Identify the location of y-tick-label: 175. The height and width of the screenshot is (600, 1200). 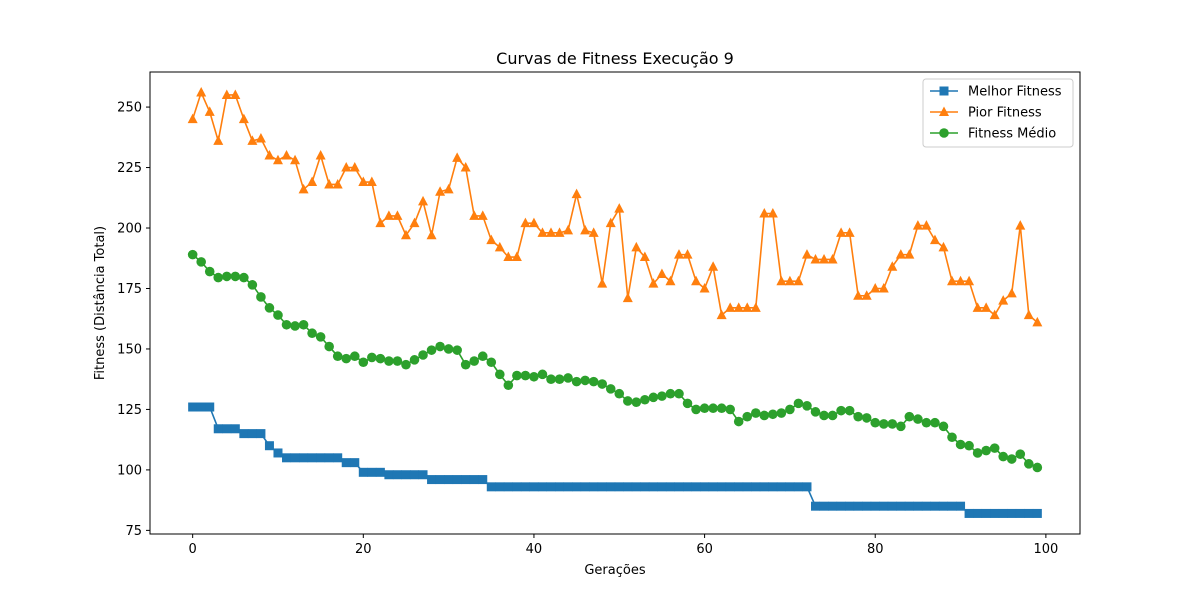
(129, 289).